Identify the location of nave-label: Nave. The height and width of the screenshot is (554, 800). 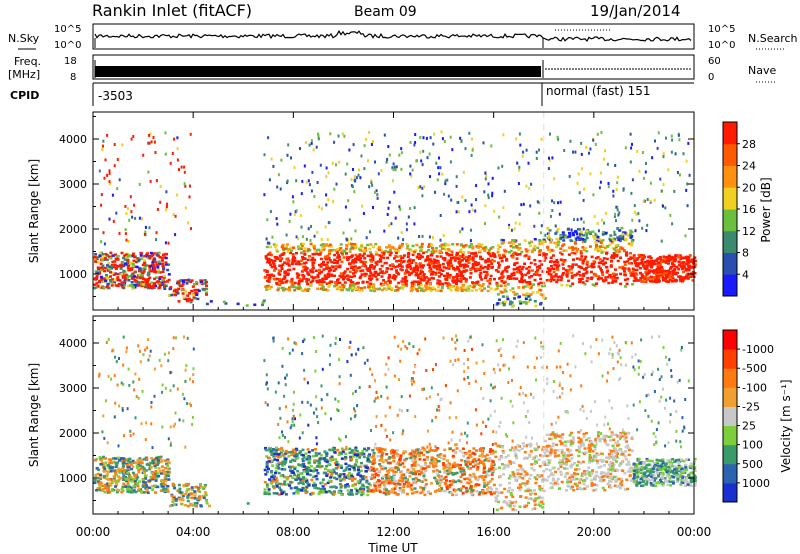
(762, 70).